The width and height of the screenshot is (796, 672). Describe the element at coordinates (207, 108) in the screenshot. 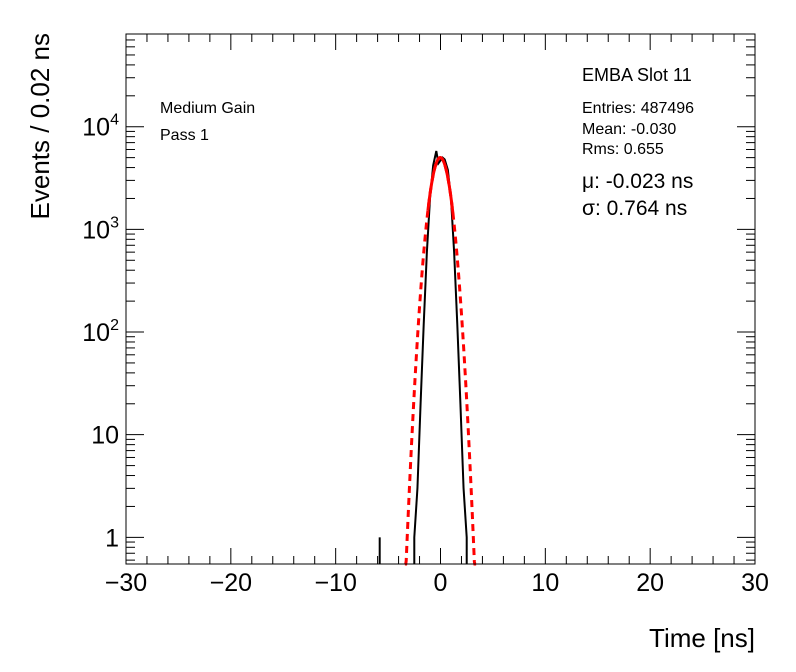

I see `gain-label: Medium Gain` at that location.